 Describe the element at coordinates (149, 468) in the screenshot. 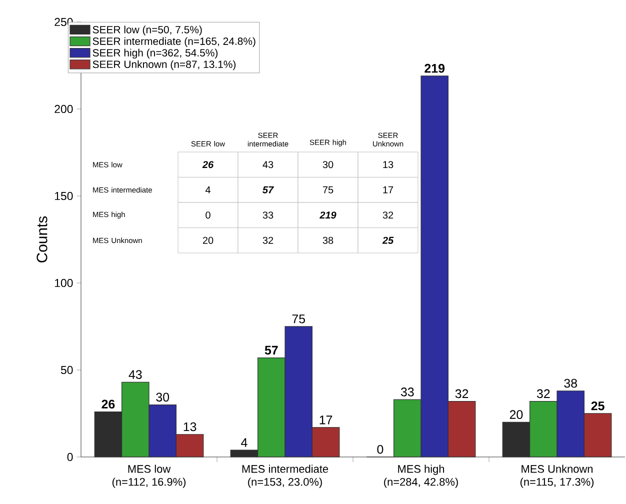

I see `x-tick-label: MES low` at that location.